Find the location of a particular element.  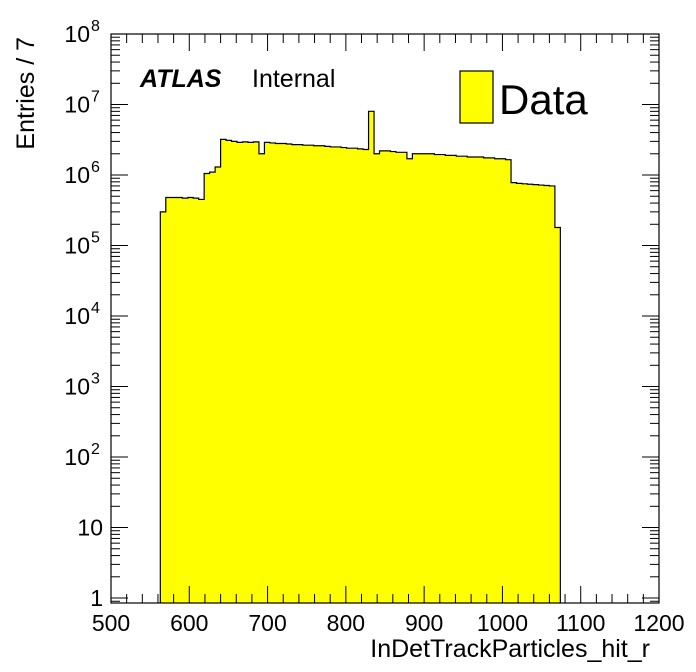

legend-swatch-data is located at coordinates (476, 97).